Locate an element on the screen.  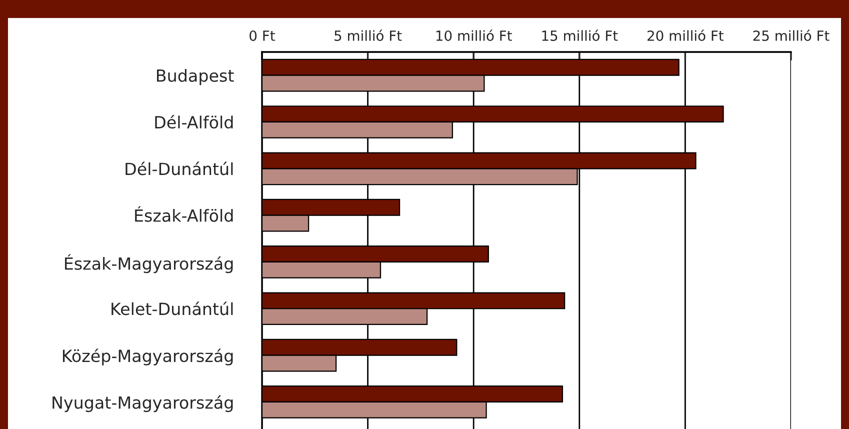
y-tick-label: Budapest is located at coordinates (195, 77).